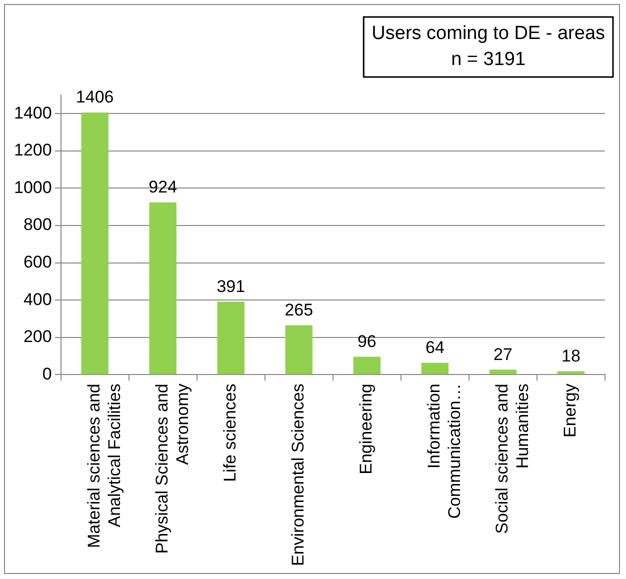 The image size is (626, 579). Describe the element at coordinates (37, 299) in the screenshot. I see `y-tick-label: 400` at that location.